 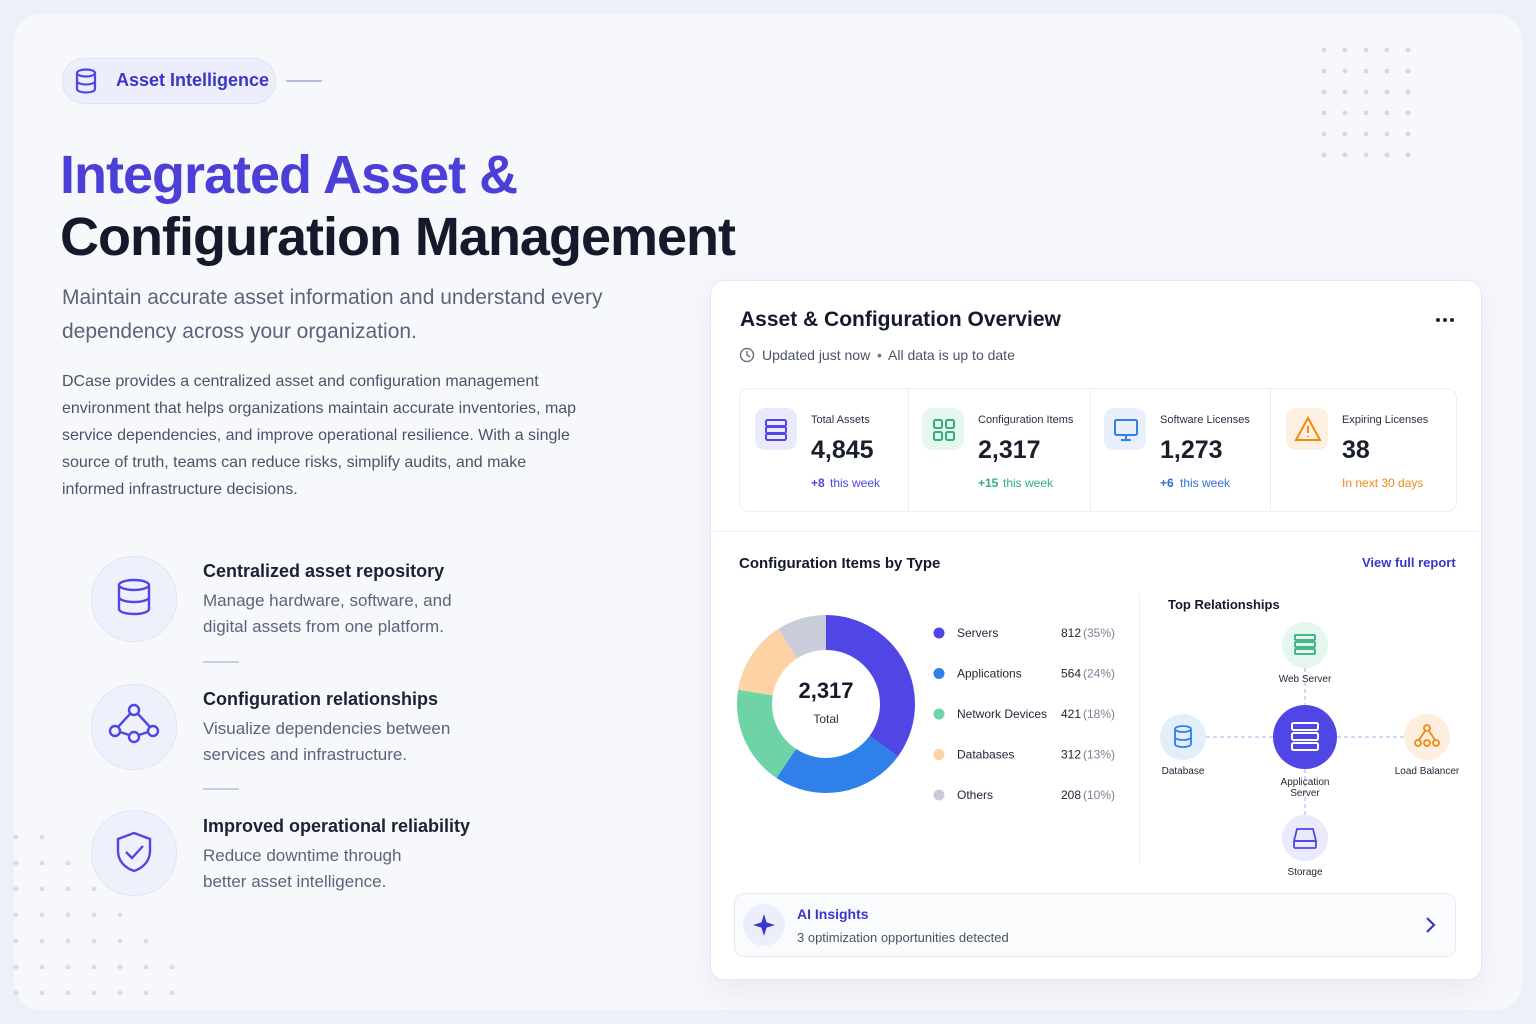 I want to click on hero-title: Integrated Asset &, so click(x=289, y=175).